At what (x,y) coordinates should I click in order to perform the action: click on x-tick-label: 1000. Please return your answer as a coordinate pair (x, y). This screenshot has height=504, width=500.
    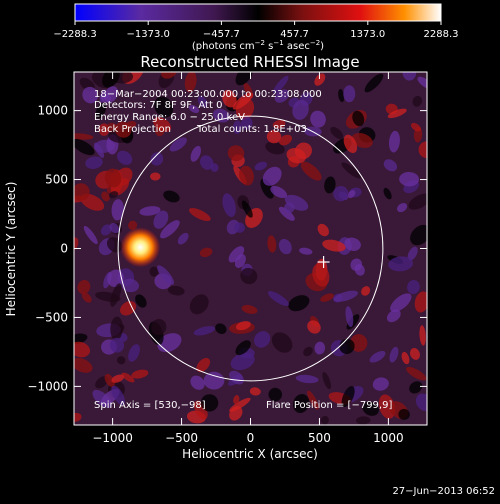
    Looking at the image, I should click on (388, 438).